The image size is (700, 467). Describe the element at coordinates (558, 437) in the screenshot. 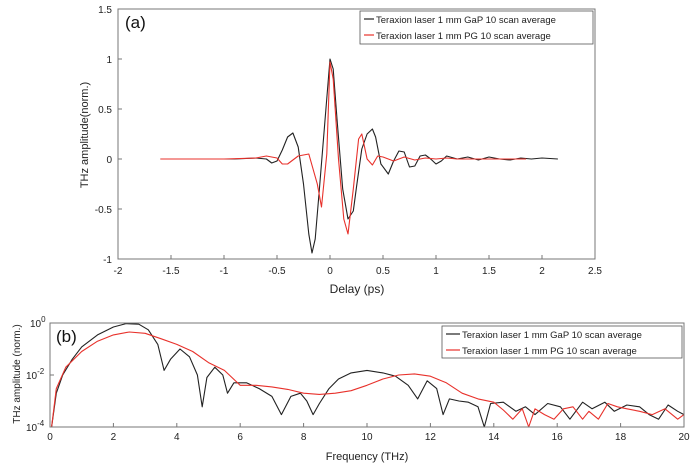

I see `x-tick-label: 16` at that location.